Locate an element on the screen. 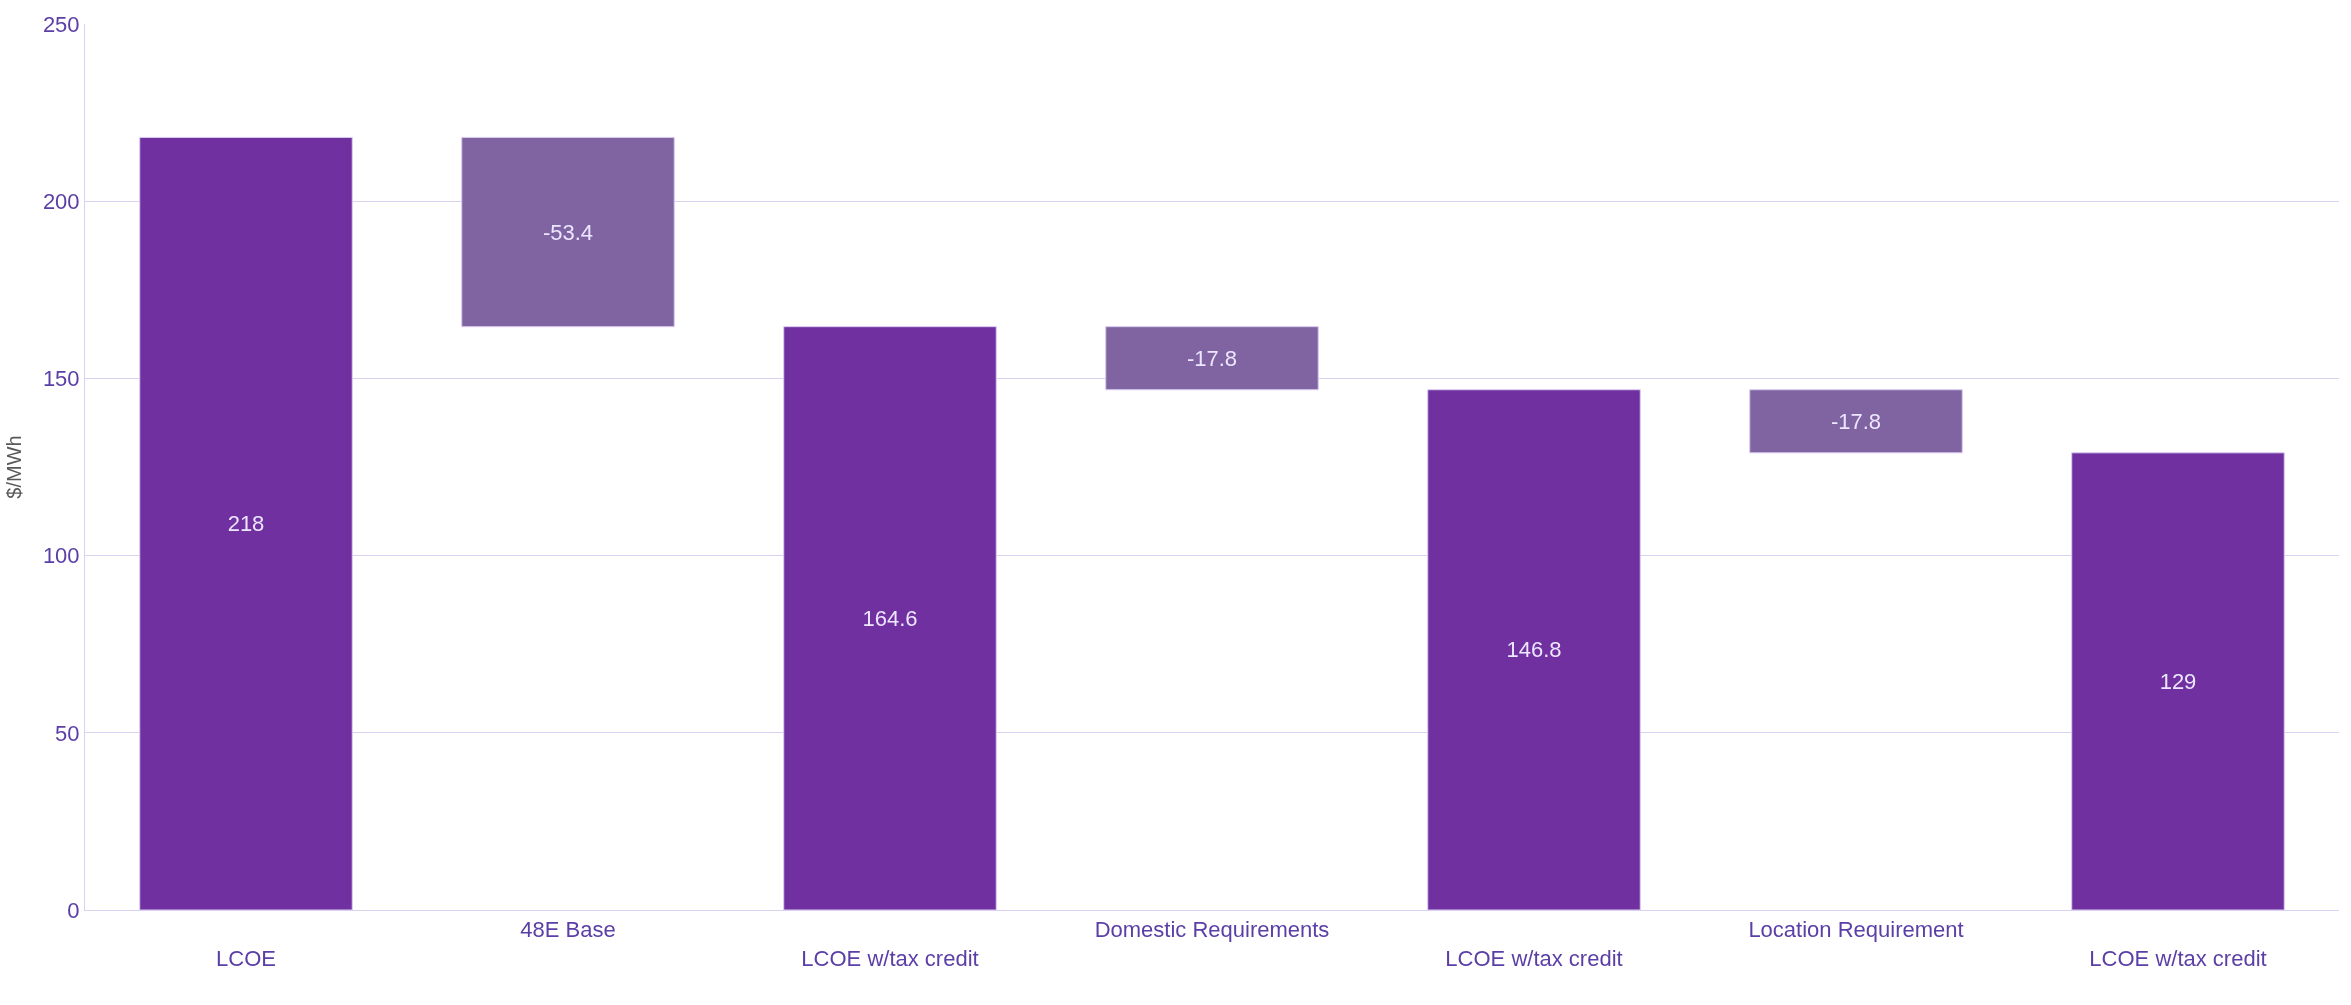 This screenshot has height=1005, width=2351. bar is located at coordinates (1856, 421).